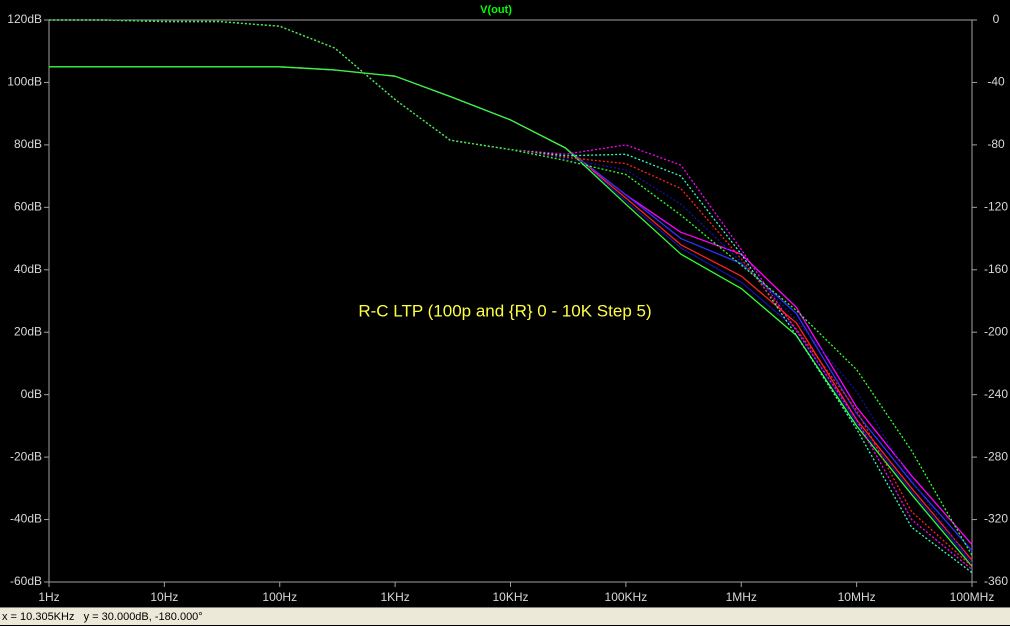  Describe the element at coordinates (26, 581) in the screenshot. I see `y-tick-label: -60dB` at that location.